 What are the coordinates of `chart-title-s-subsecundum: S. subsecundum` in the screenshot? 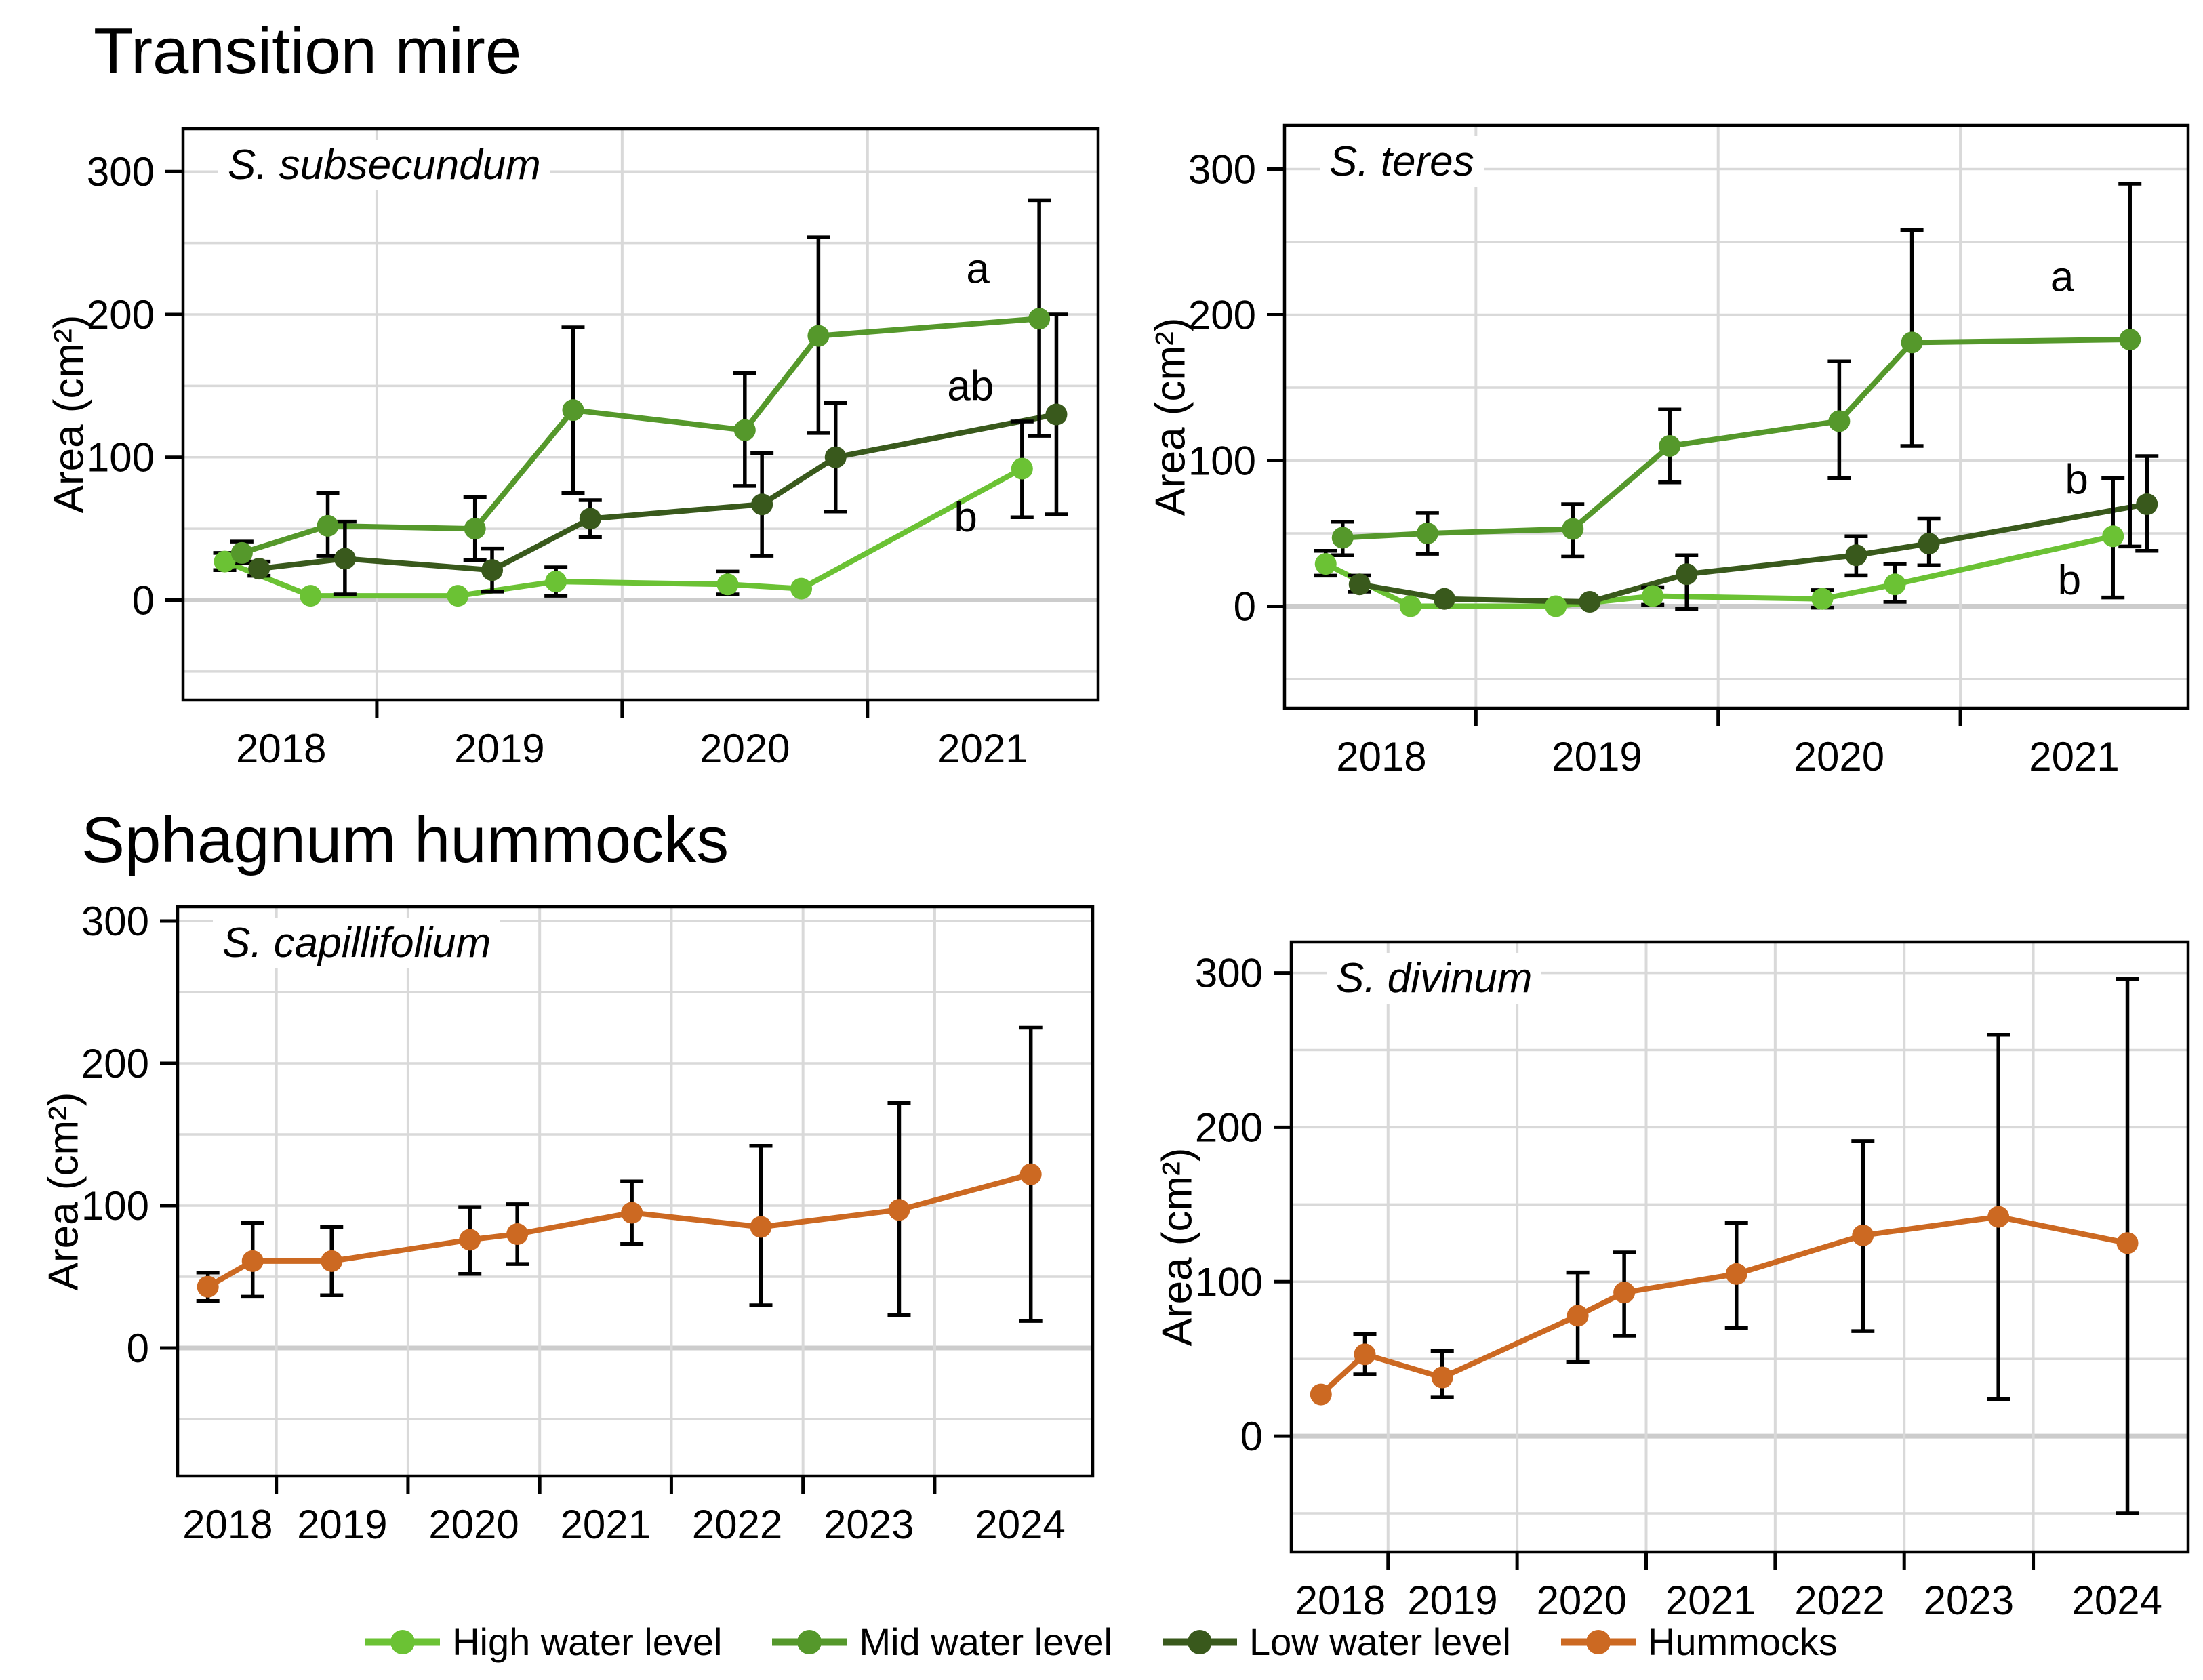 It's located at (384, 166).